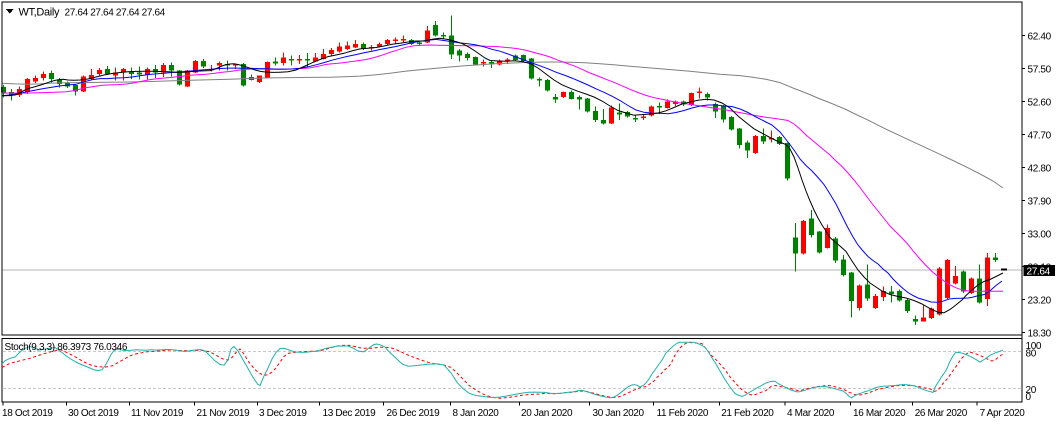  I want to click on svg-text: 20 Jan 2020, so click(547, 413).